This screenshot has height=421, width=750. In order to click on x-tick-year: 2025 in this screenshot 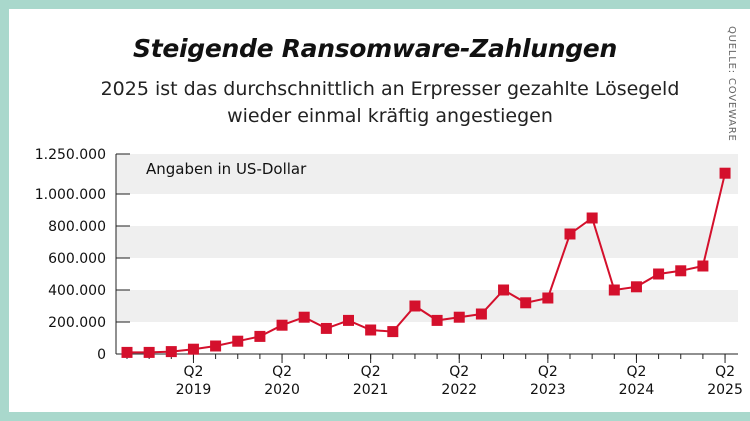, I will do `click(725, 390)`.